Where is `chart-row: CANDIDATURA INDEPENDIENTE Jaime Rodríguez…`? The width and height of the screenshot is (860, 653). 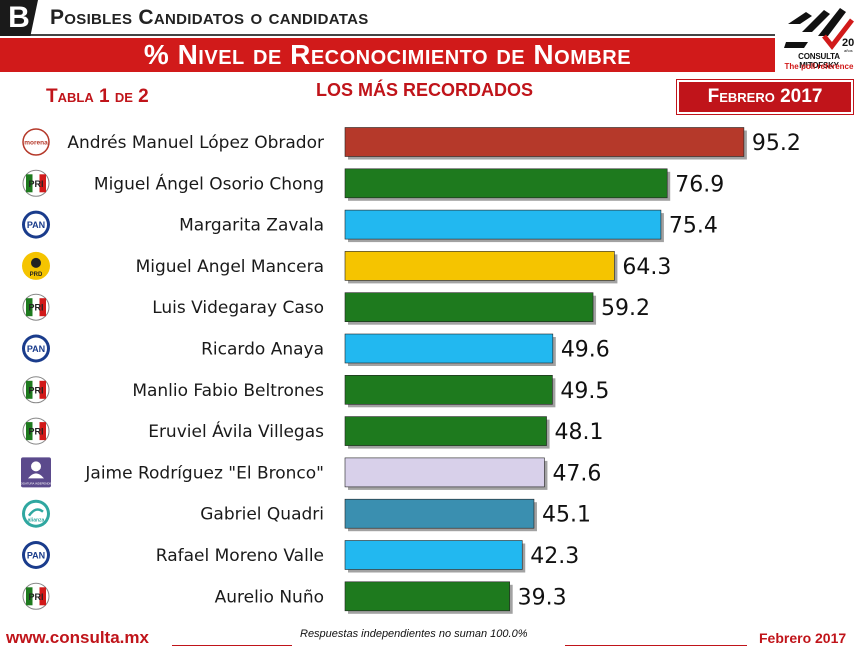
chart-row: CANDIDATURA INDEPENDIENTE Jaime Rodríguez… is located at coordinates (307, 473).